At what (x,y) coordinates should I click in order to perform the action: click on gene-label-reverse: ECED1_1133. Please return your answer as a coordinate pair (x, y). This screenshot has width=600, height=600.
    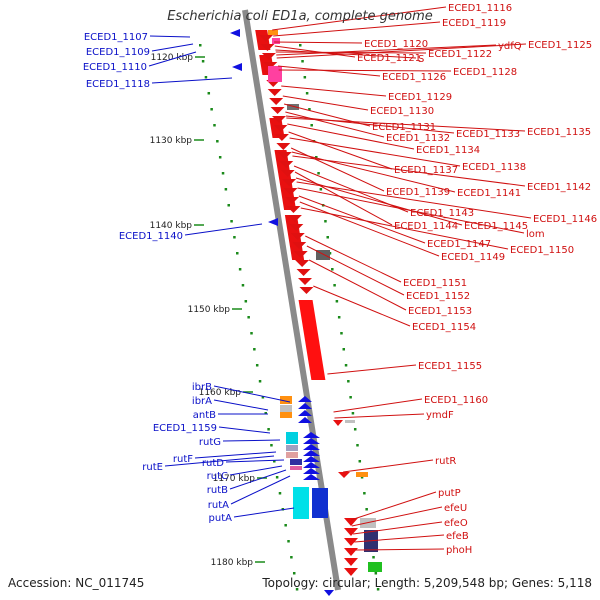
    Looking at the image, I should click on (488, 134).